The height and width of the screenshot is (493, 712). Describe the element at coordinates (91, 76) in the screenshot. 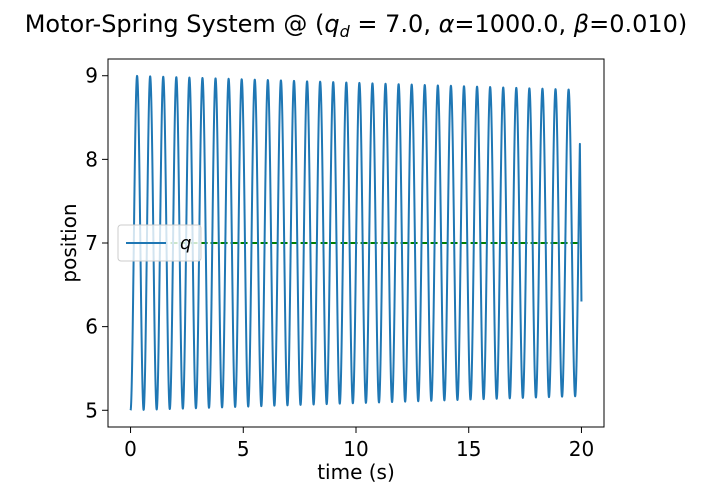

I see `y-tick-label: 9` at that location.